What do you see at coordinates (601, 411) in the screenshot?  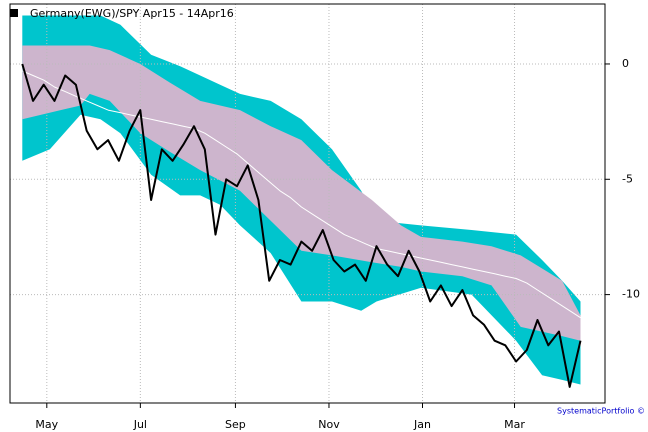 I see `credit: SystematicPortfolio ©` at bounding box center [601, 411].